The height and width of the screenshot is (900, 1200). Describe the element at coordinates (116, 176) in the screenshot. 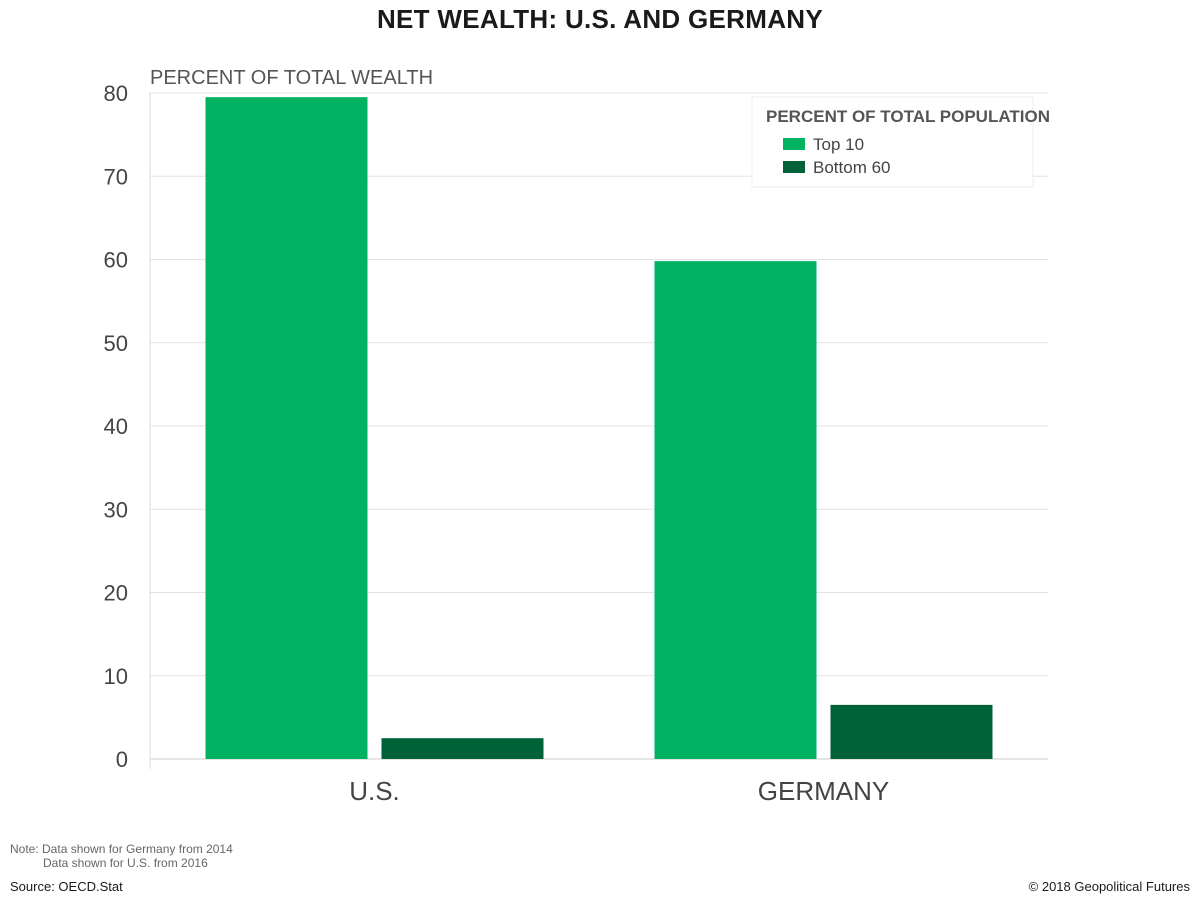

I see `y-tick-label: 70` at that location.